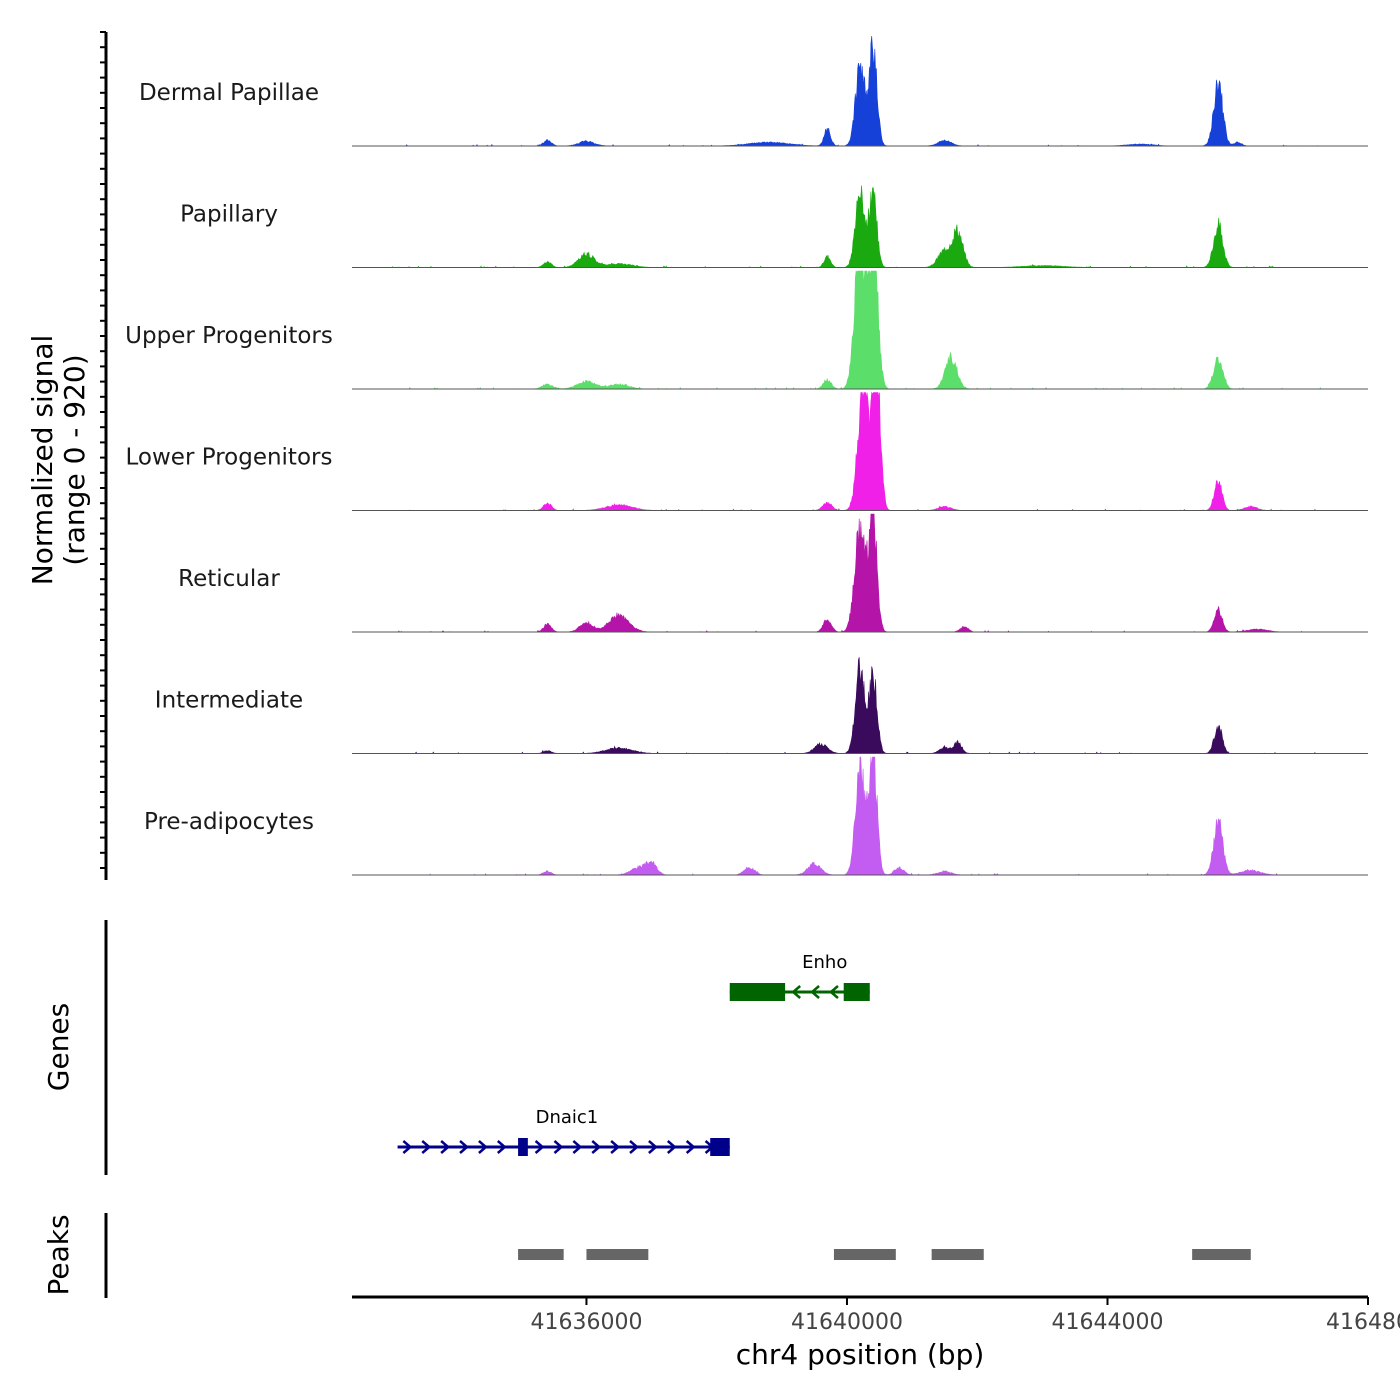 This screenshot has width=1400, height=1400. I want to click on gene-label: Enho, so click(824, 962).